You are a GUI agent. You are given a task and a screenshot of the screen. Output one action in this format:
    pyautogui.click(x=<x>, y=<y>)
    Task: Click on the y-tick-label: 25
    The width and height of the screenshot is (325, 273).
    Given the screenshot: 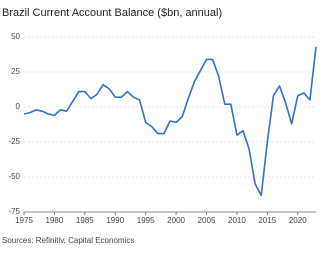 What is the action you would take?
    pyautogui.click(x=15, y=71)
    